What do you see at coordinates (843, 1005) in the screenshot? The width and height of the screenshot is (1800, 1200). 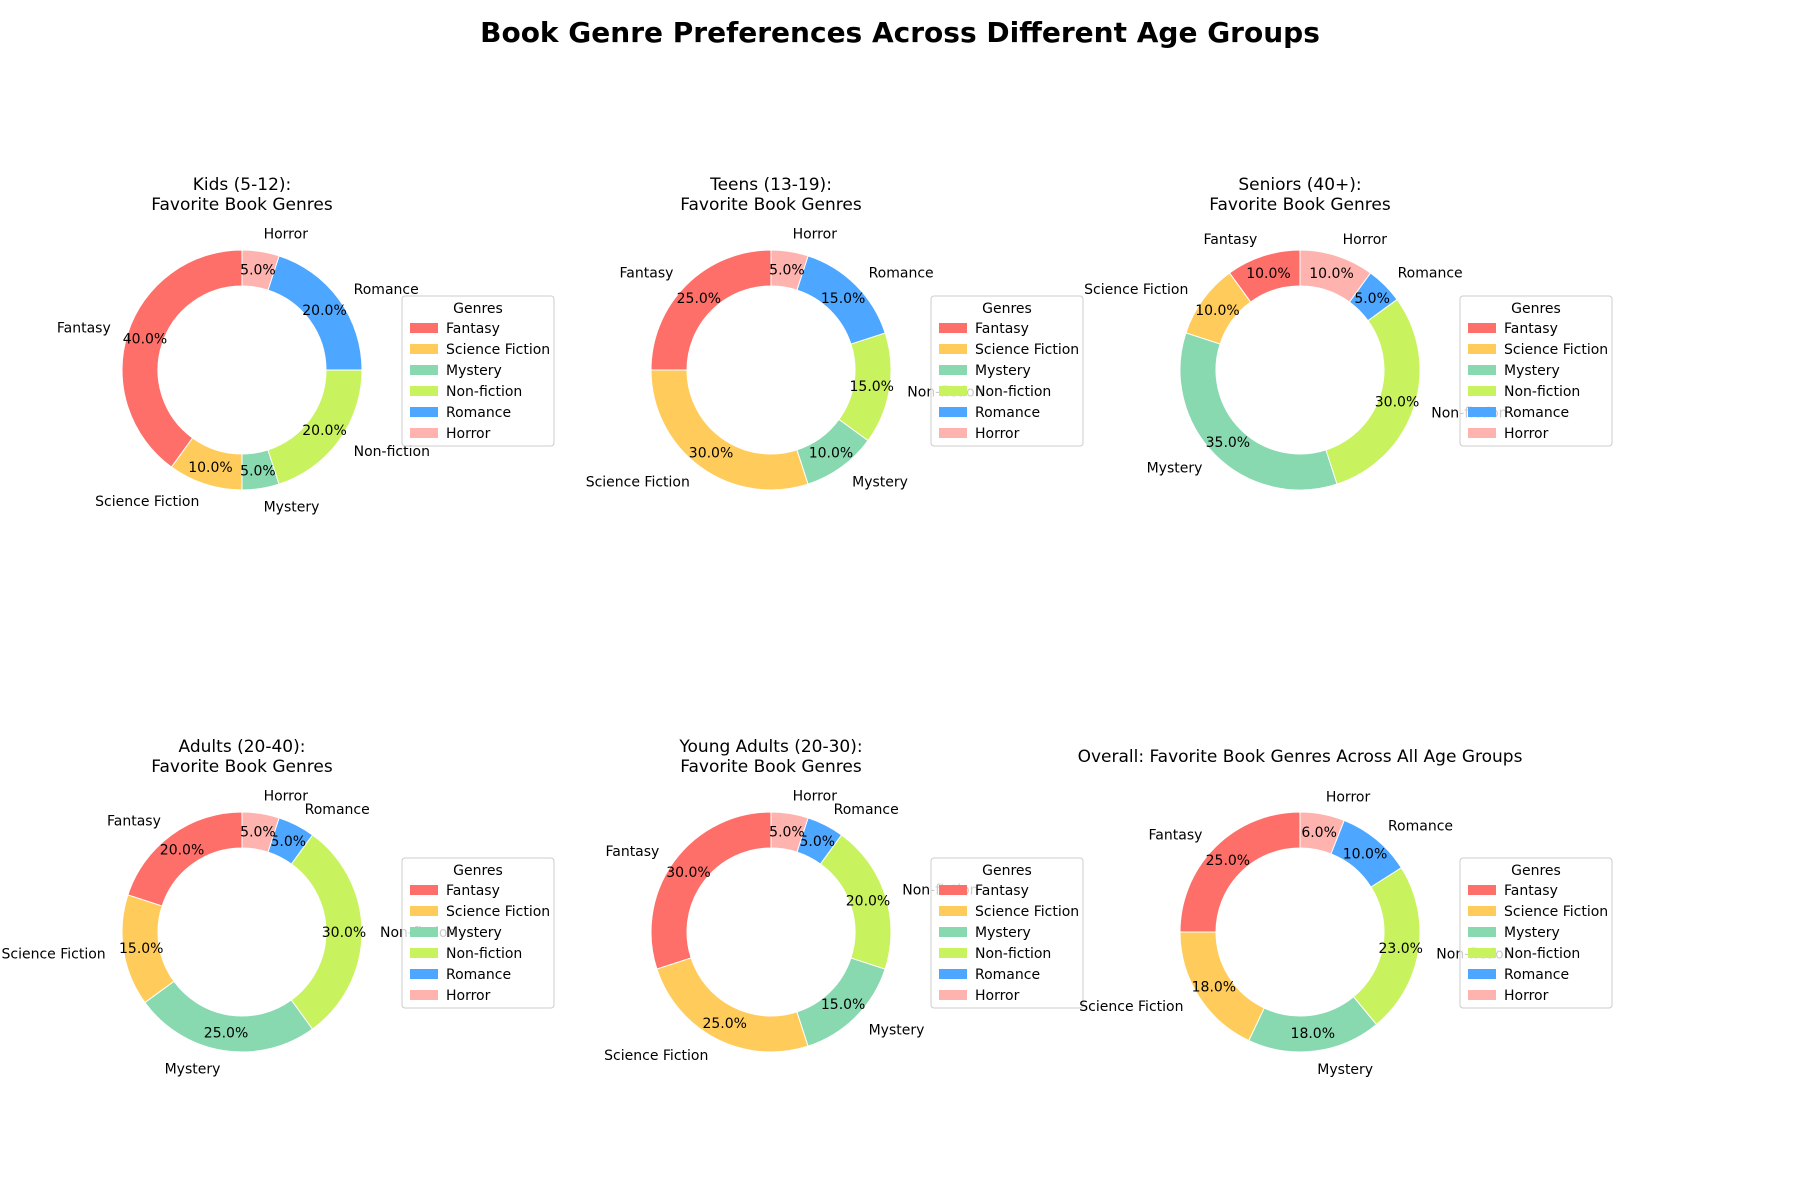 I see `pct-label-mystery: 15.0%` at bounding box center [843, 1005].